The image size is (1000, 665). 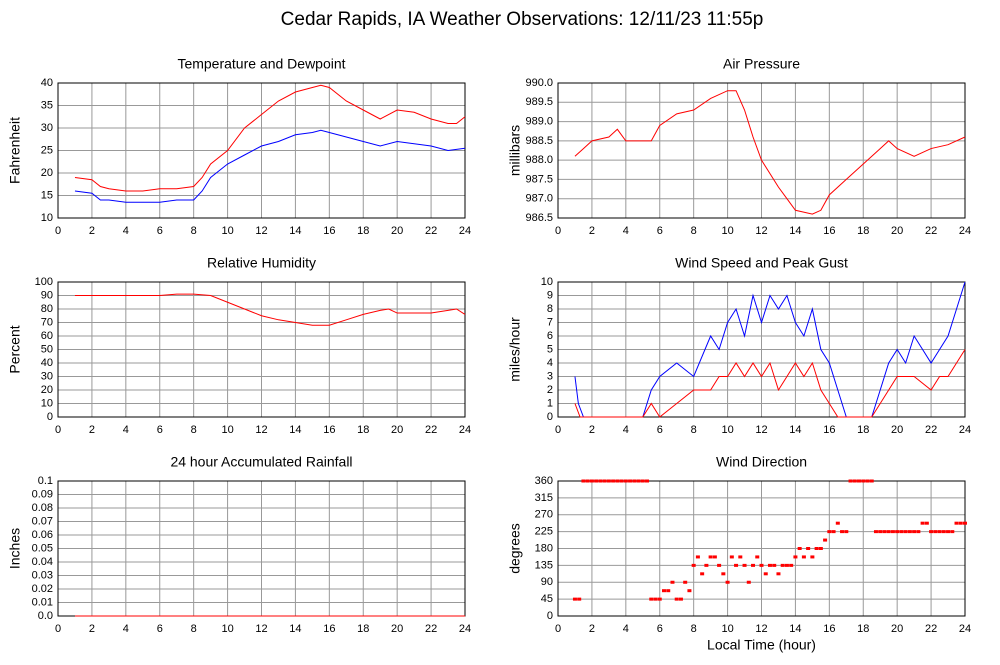 I want to click on y-tick-label: 0.06, so click(x=42, y=535).